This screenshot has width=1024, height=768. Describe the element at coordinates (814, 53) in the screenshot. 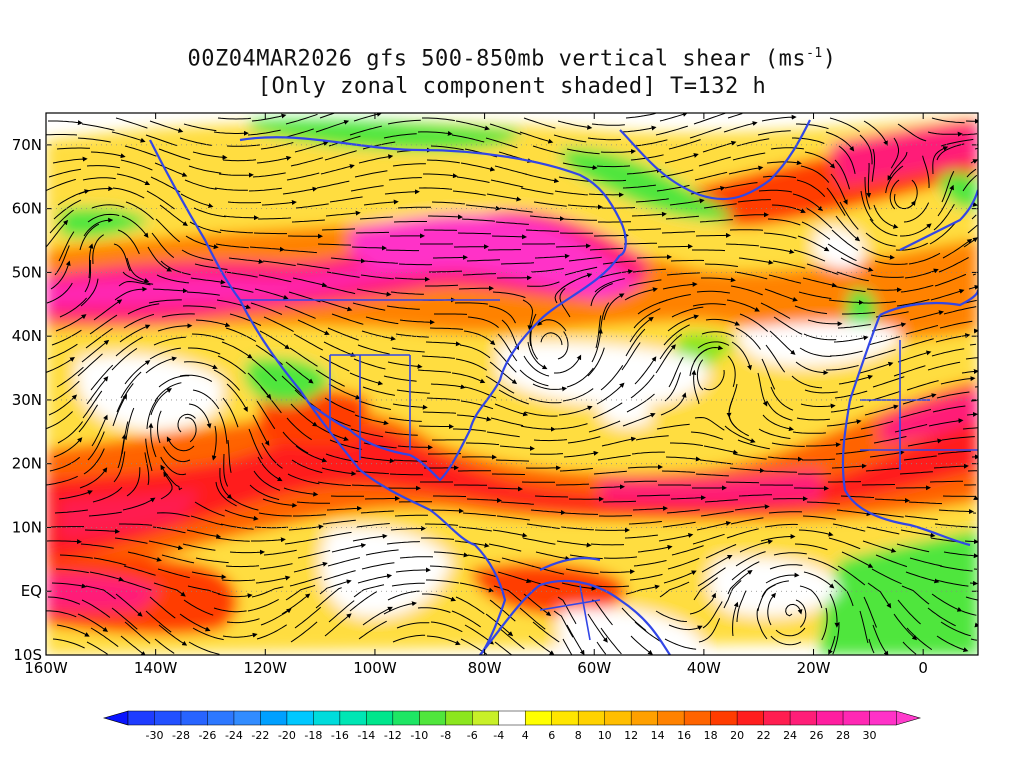

I see `title-superscript: -1` at that location.